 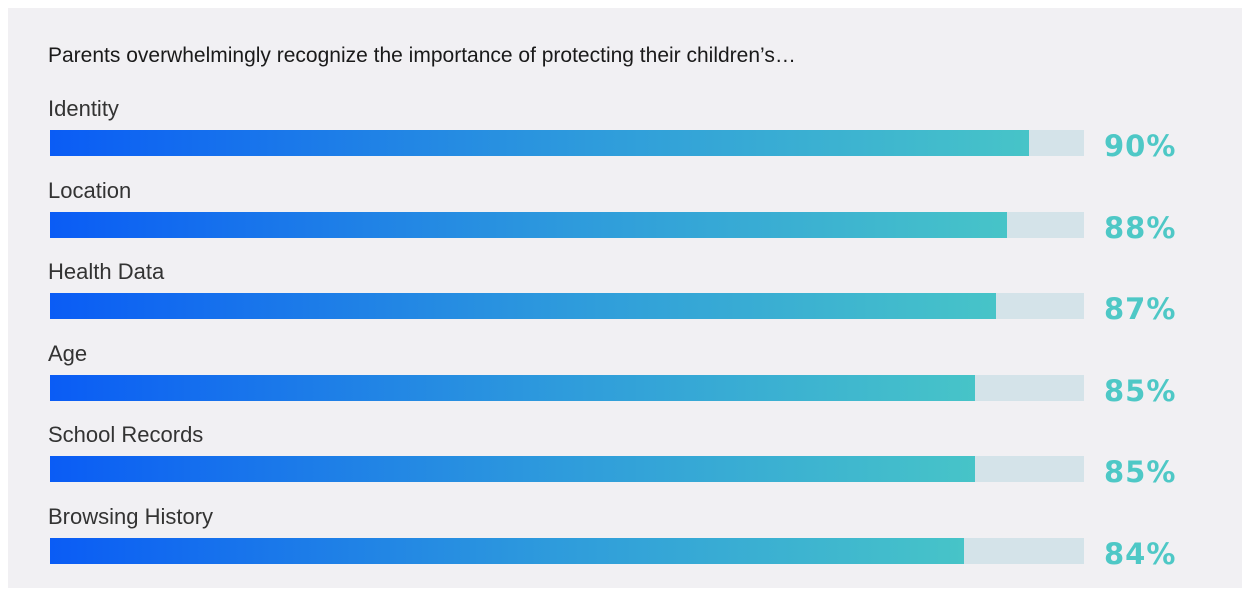 What do you see at coordinates (1140, 554) in the screenshot?
I see `data-label: 84%` at bounding box center [1140, 554].